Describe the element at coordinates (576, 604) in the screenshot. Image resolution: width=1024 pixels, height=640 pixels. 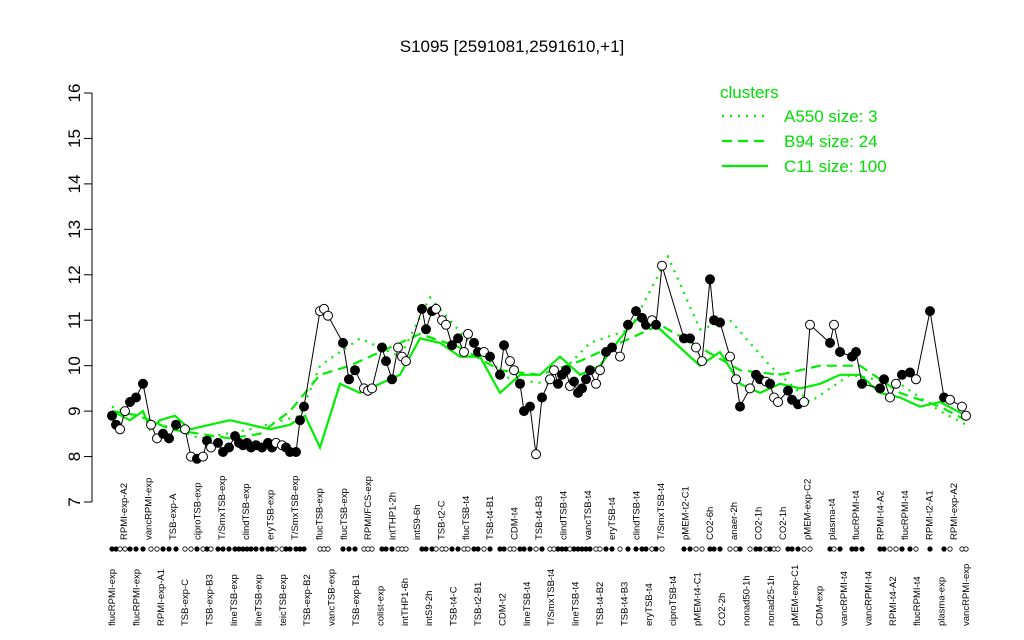
I see `x-tick-label: lineTSB-t4` at that location.